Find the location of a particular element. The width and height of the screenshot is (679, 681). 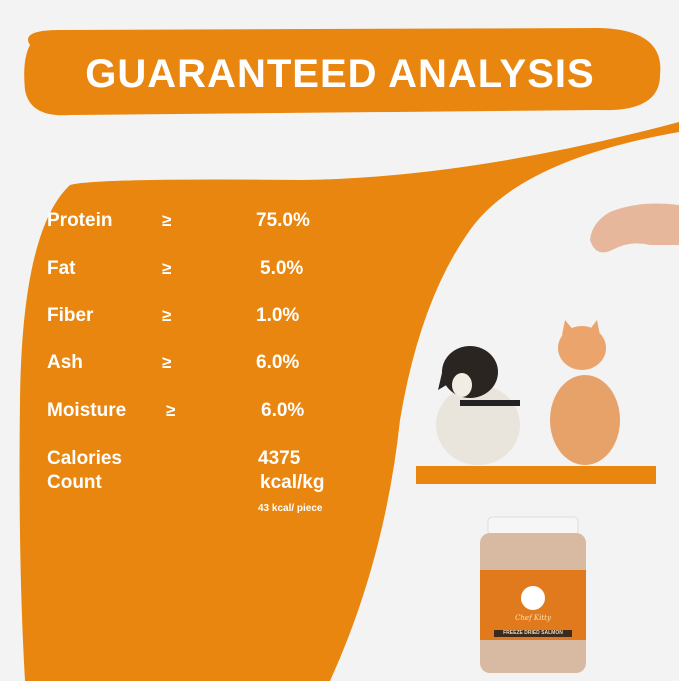

symbol-moisture: ≥ is located at coordinates (171, 410).